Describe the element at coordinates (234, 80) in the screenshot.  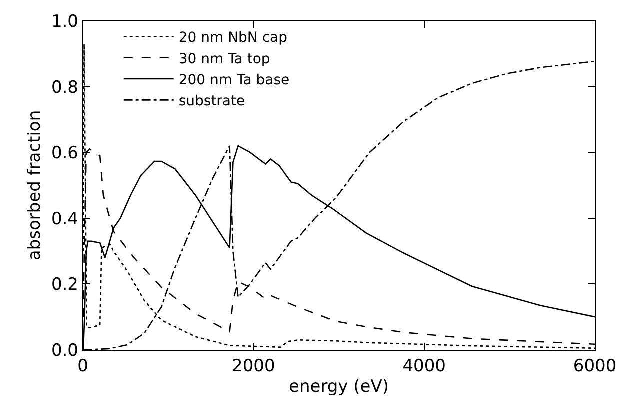
I see `legend-label: 200 nm Ta base` at that location.